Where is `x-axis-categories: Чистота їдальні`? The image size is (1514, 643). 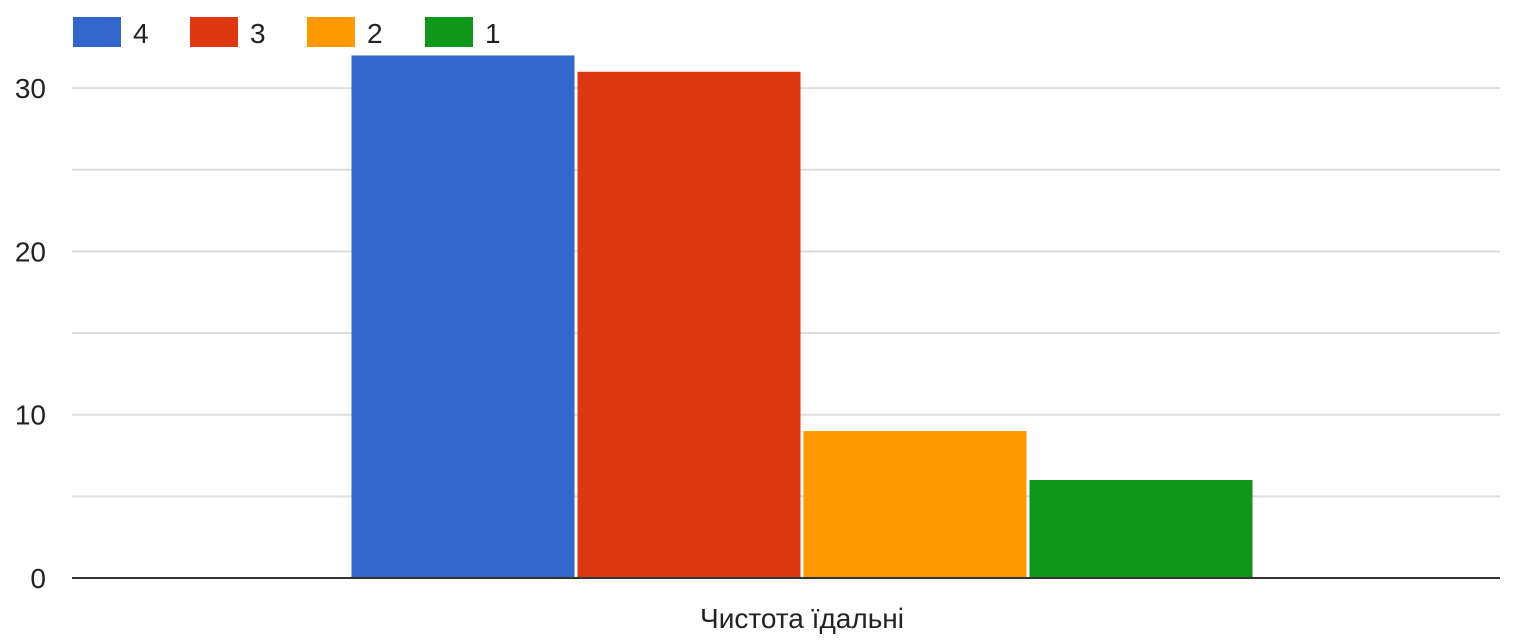 x-axis-categories: Чистота їдальні is located at coordinates (802, 618).